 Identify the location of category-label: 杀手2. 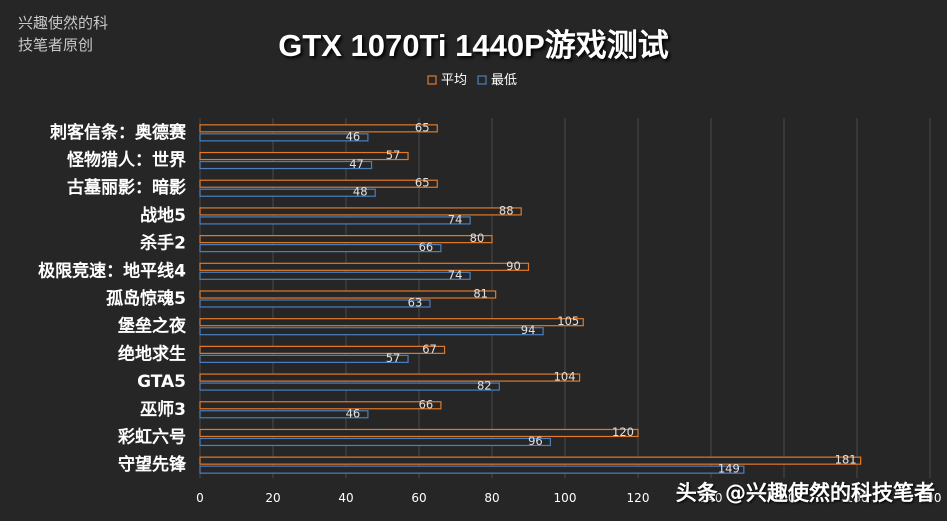
(163, 243).